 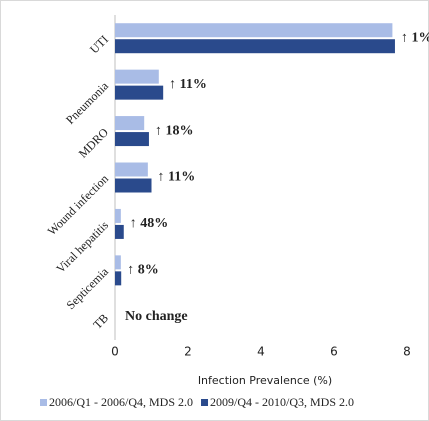 I want to click on legend-label: 2006/Q1 - 2006/Q4, MDS 2.0, so click(x=121, y=402).